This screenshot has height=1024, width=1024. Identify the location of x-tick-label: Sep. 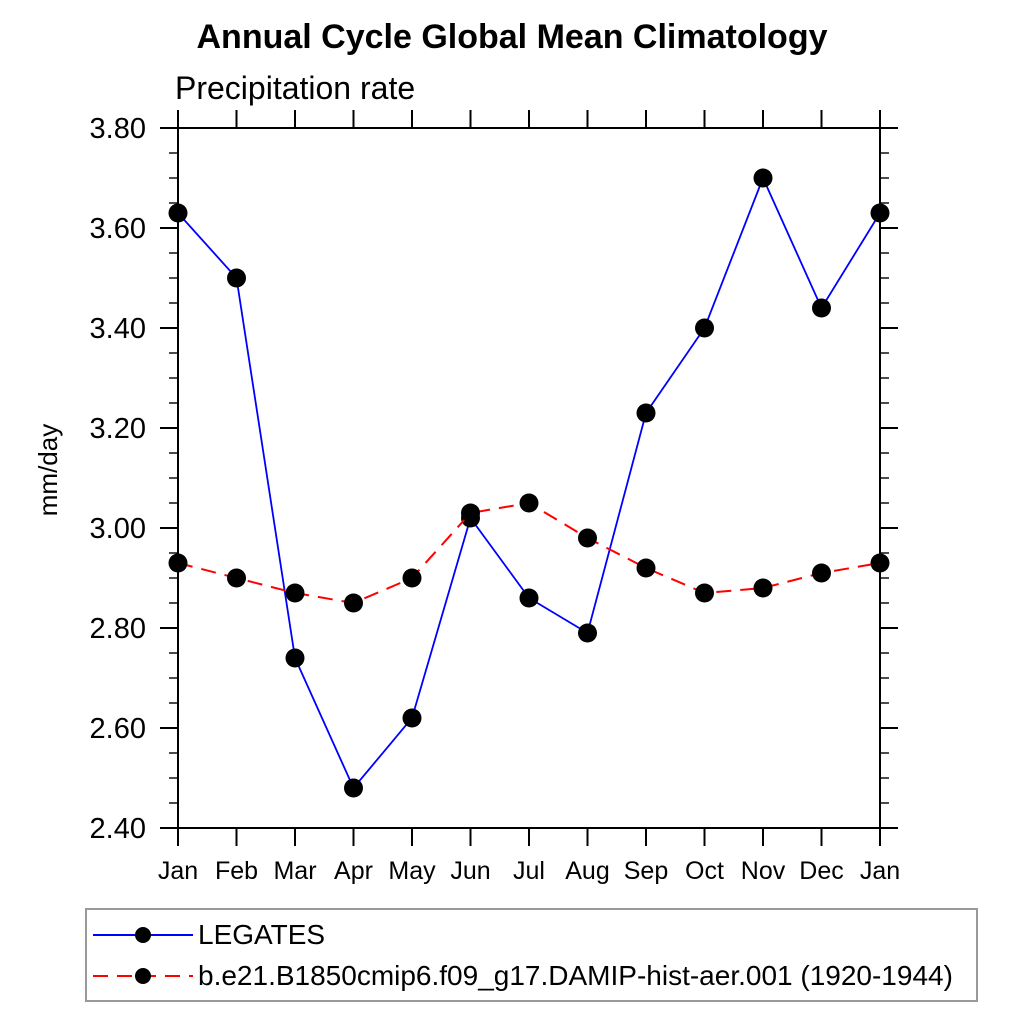
(646, 871).